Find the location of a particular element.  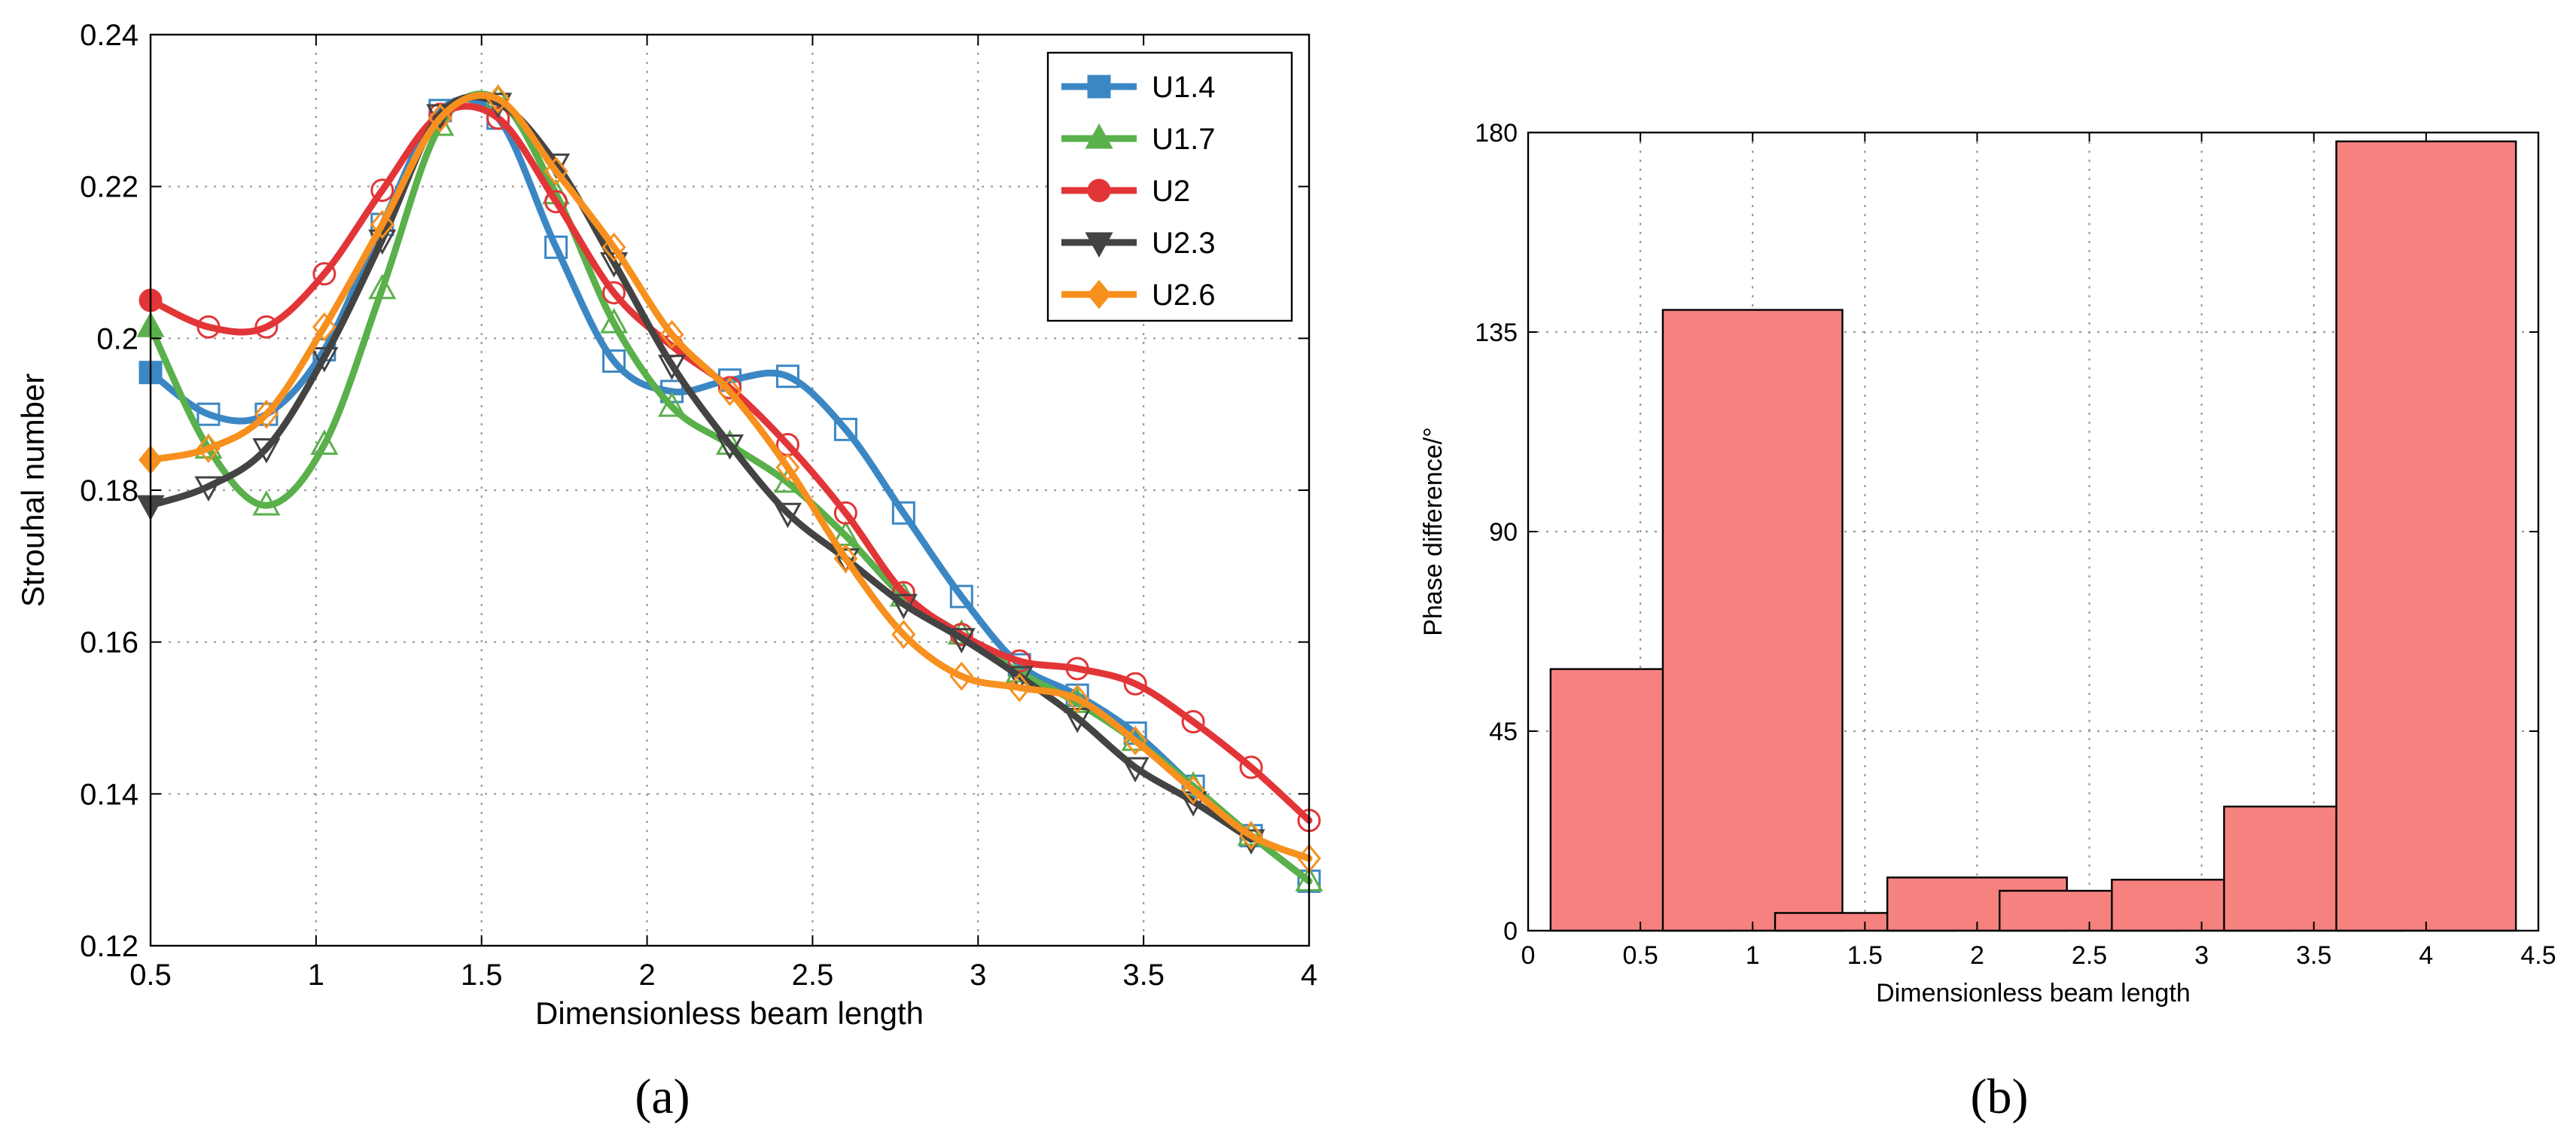

chart-a-legend: U1.4 U1.7 U2 U2.3 U2.6 is located at coordinates (1170, 187).